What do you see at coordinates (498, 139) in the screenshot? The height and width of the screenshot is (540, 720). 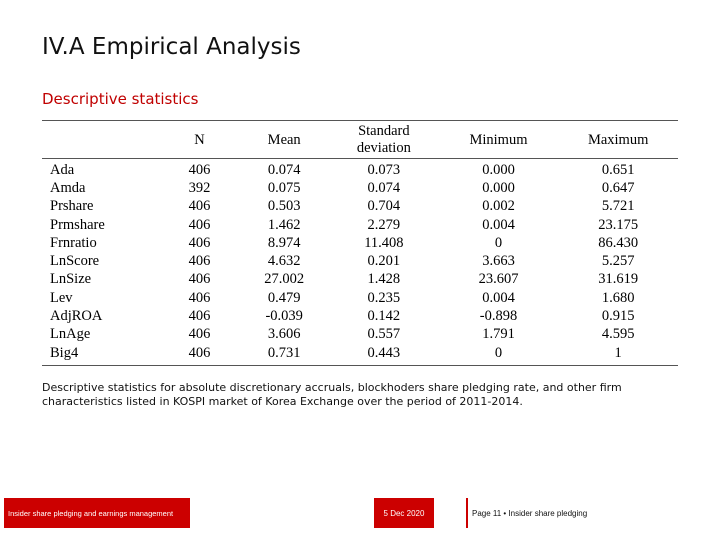 I see `header-minimum: Minimum` at bounding box center [498, 139].